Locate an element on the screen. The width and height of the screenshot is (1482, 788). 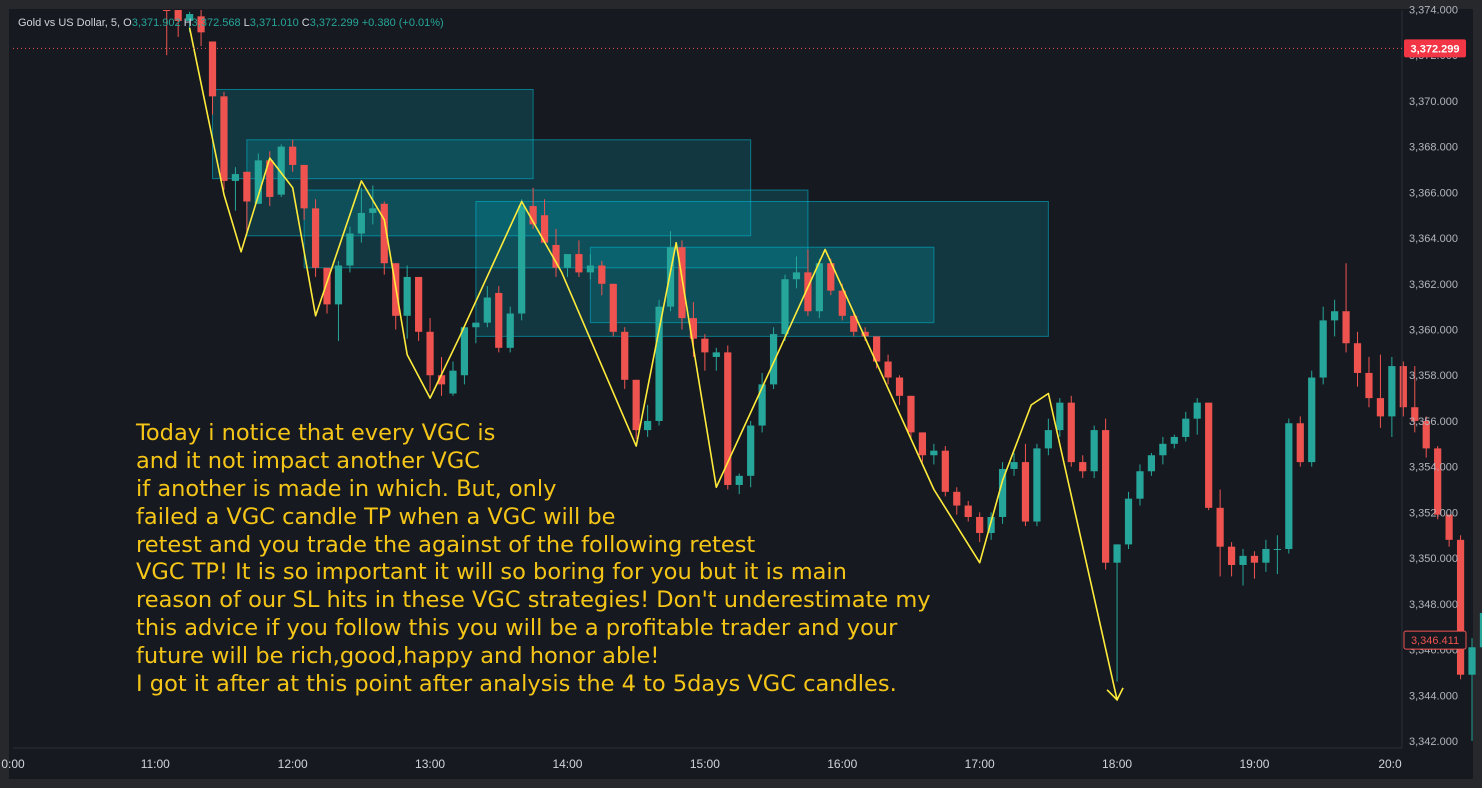
arrow-head is located at coordinates (1115, 694).